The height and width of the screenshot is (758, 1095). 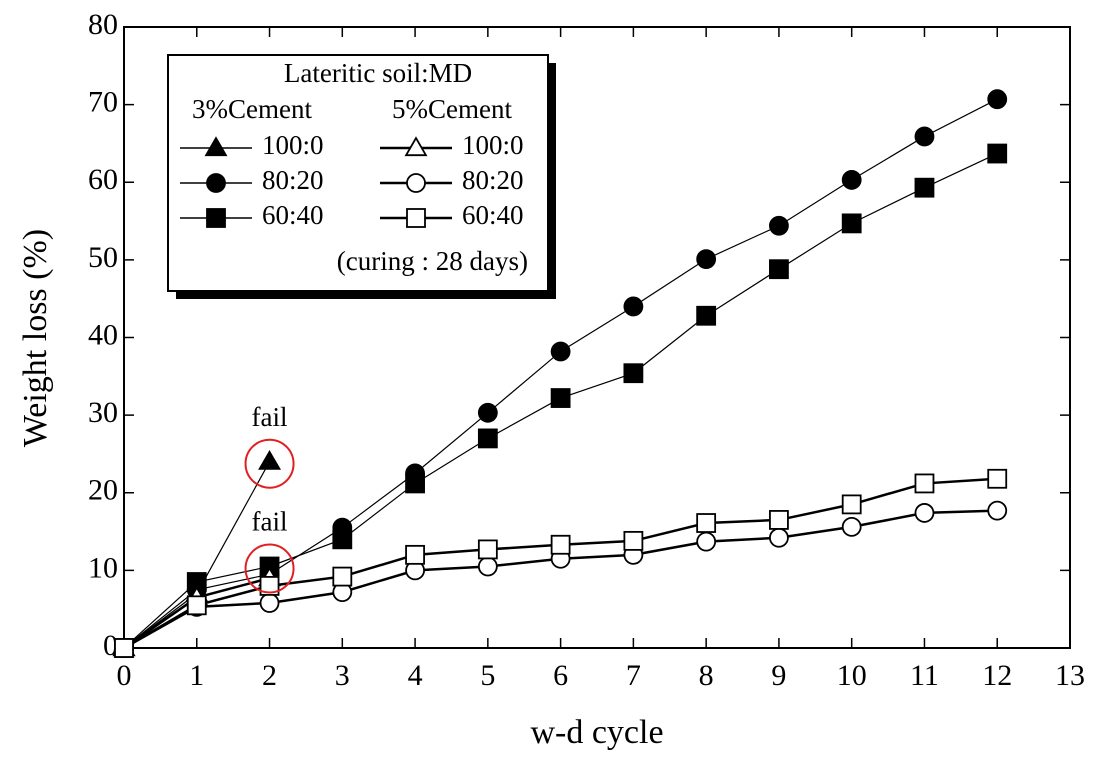 What do you see at coordinates (103, 257) in the screenshot?
I see `y-tick-label: 50` at bounding box center [103, 257].